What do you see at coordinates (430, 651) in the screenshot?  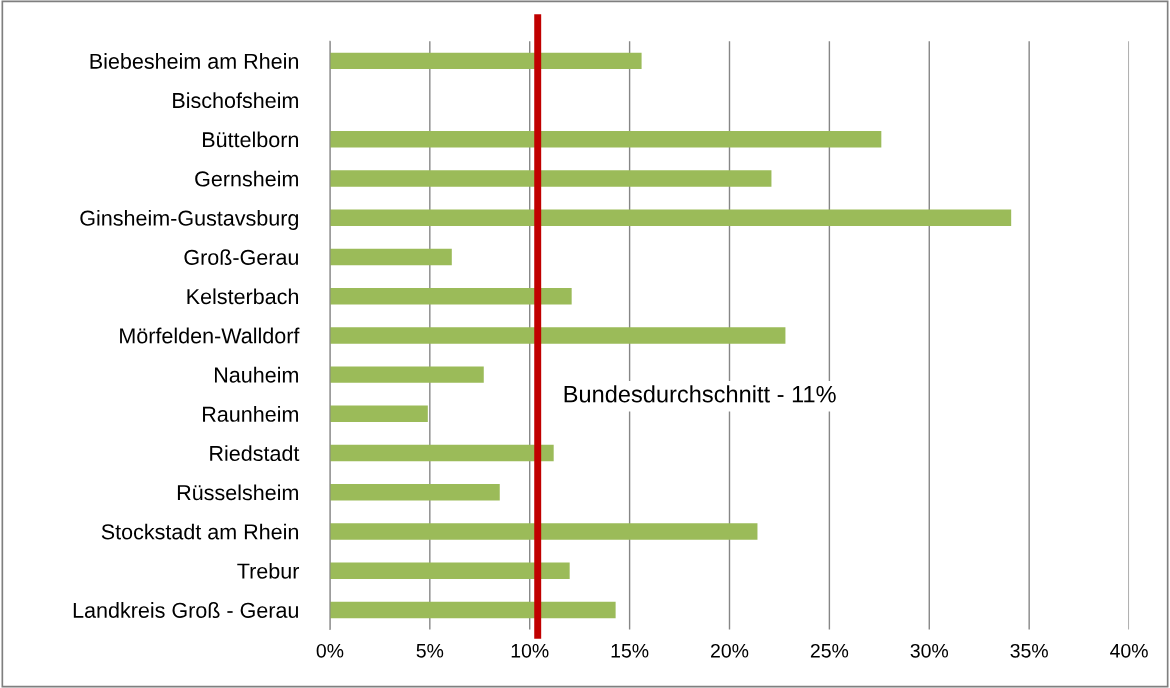 I see `x-tick-label: 5%` at bounding box center [430, 651].